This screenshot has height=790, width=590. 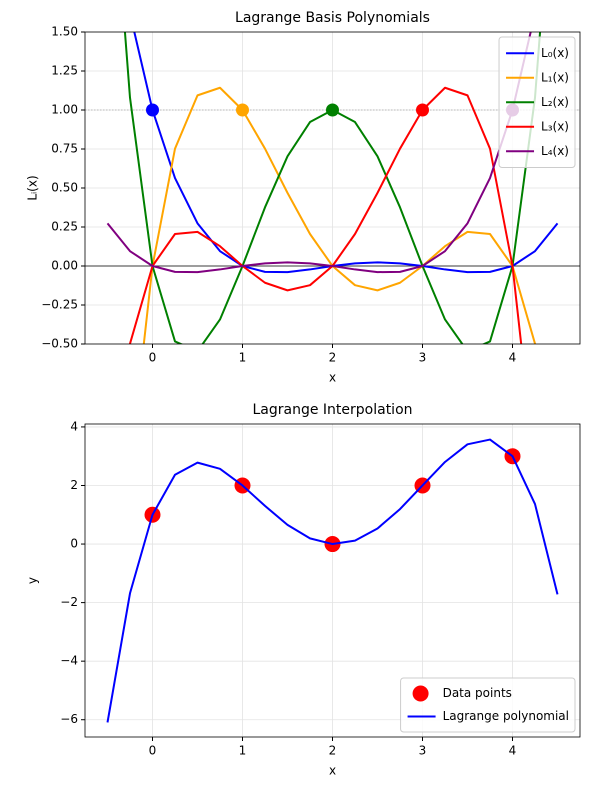 What do you see at coordinates (59, 344) in the screenshot?
I see `y-tick-label: −0.50` at bounding box center [59, 344].